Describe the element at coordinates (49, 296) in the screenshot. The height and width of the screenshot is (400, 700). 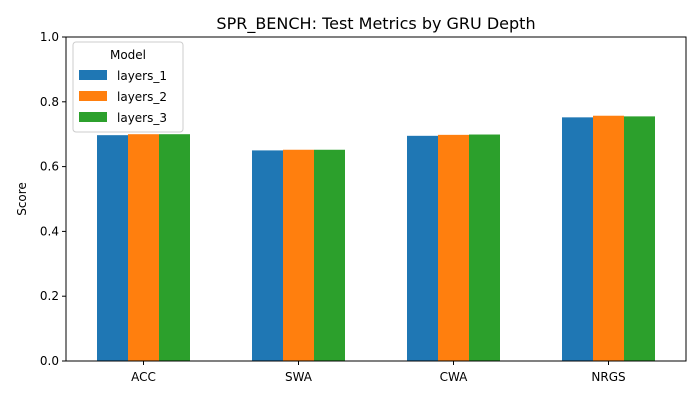
I see `y-tick-label: 0.2` at that location.